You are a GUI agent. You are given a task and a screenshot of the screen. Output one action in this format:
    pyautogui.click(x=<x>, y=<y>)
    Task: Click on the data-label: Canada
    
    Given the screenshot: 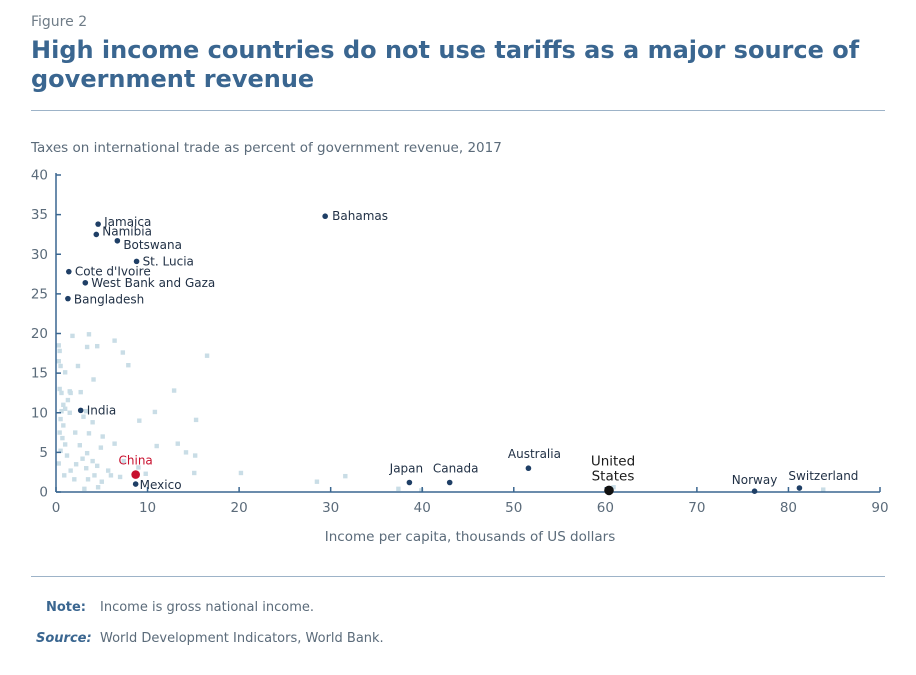 What is the action you would take?
    pyautogui.click(x=456, y=468)
    